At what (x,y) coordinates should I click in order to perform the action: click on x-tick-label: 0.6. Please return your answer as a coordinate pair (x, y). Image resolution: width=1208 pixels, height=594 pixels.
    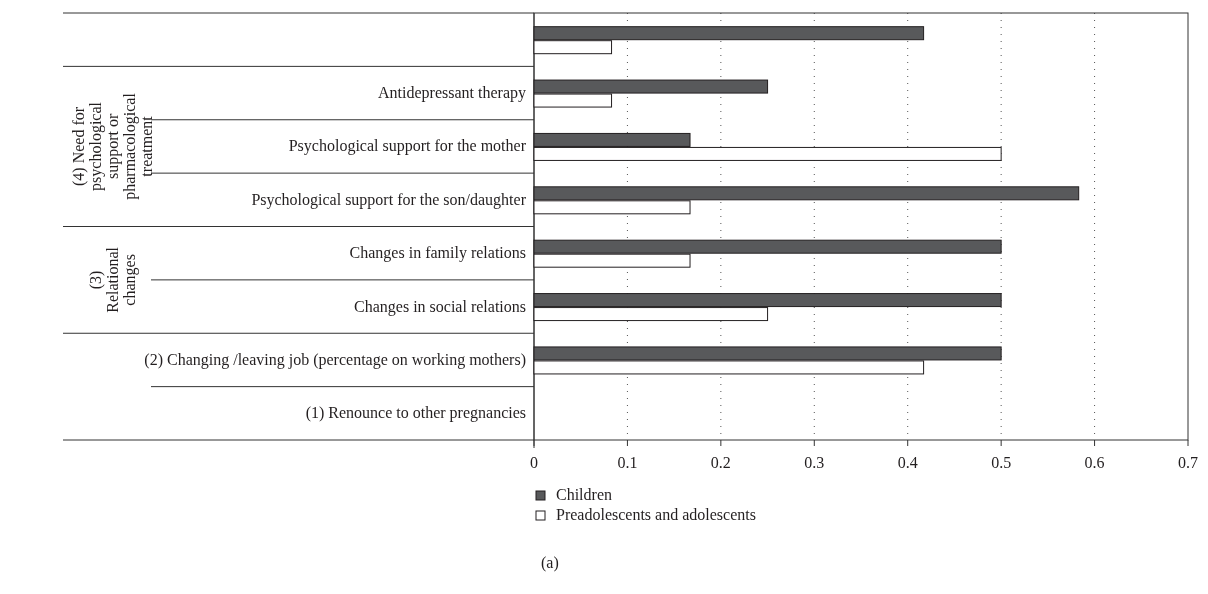
    Looking at the image, I should click on (1094, 462).